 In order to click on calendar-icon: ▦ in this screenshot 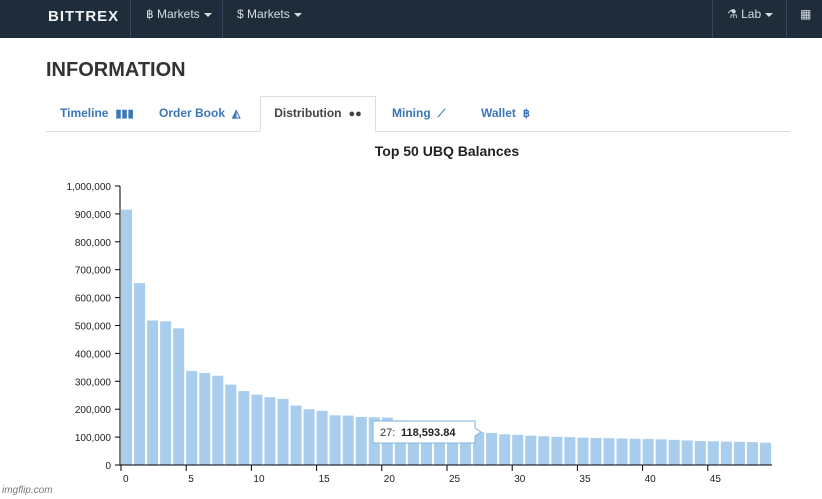, I will do `click(806, 14)`.